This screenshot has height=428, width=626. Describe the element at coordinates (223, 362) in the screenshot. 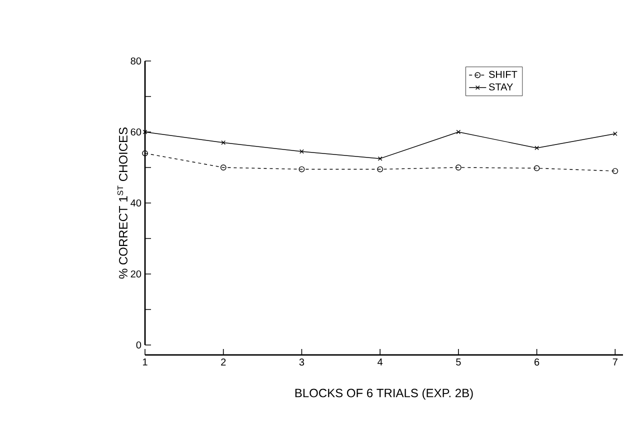

I see `x-tick-label: 2` at that location.